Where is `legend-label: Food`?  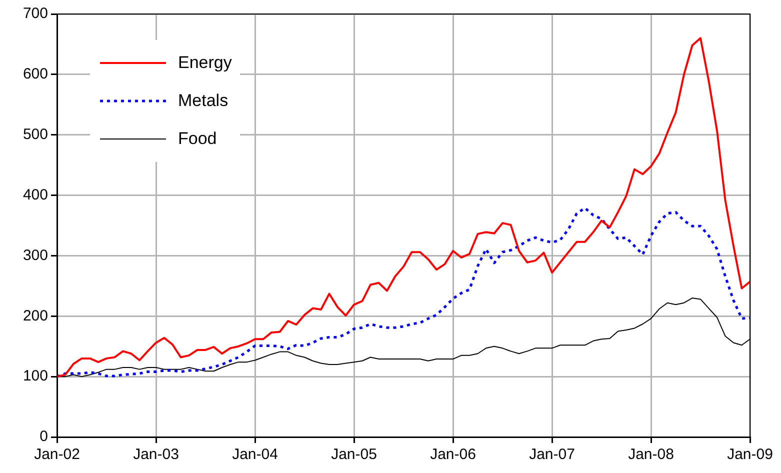 legend-label: Food is located at coordinates (197, 139).